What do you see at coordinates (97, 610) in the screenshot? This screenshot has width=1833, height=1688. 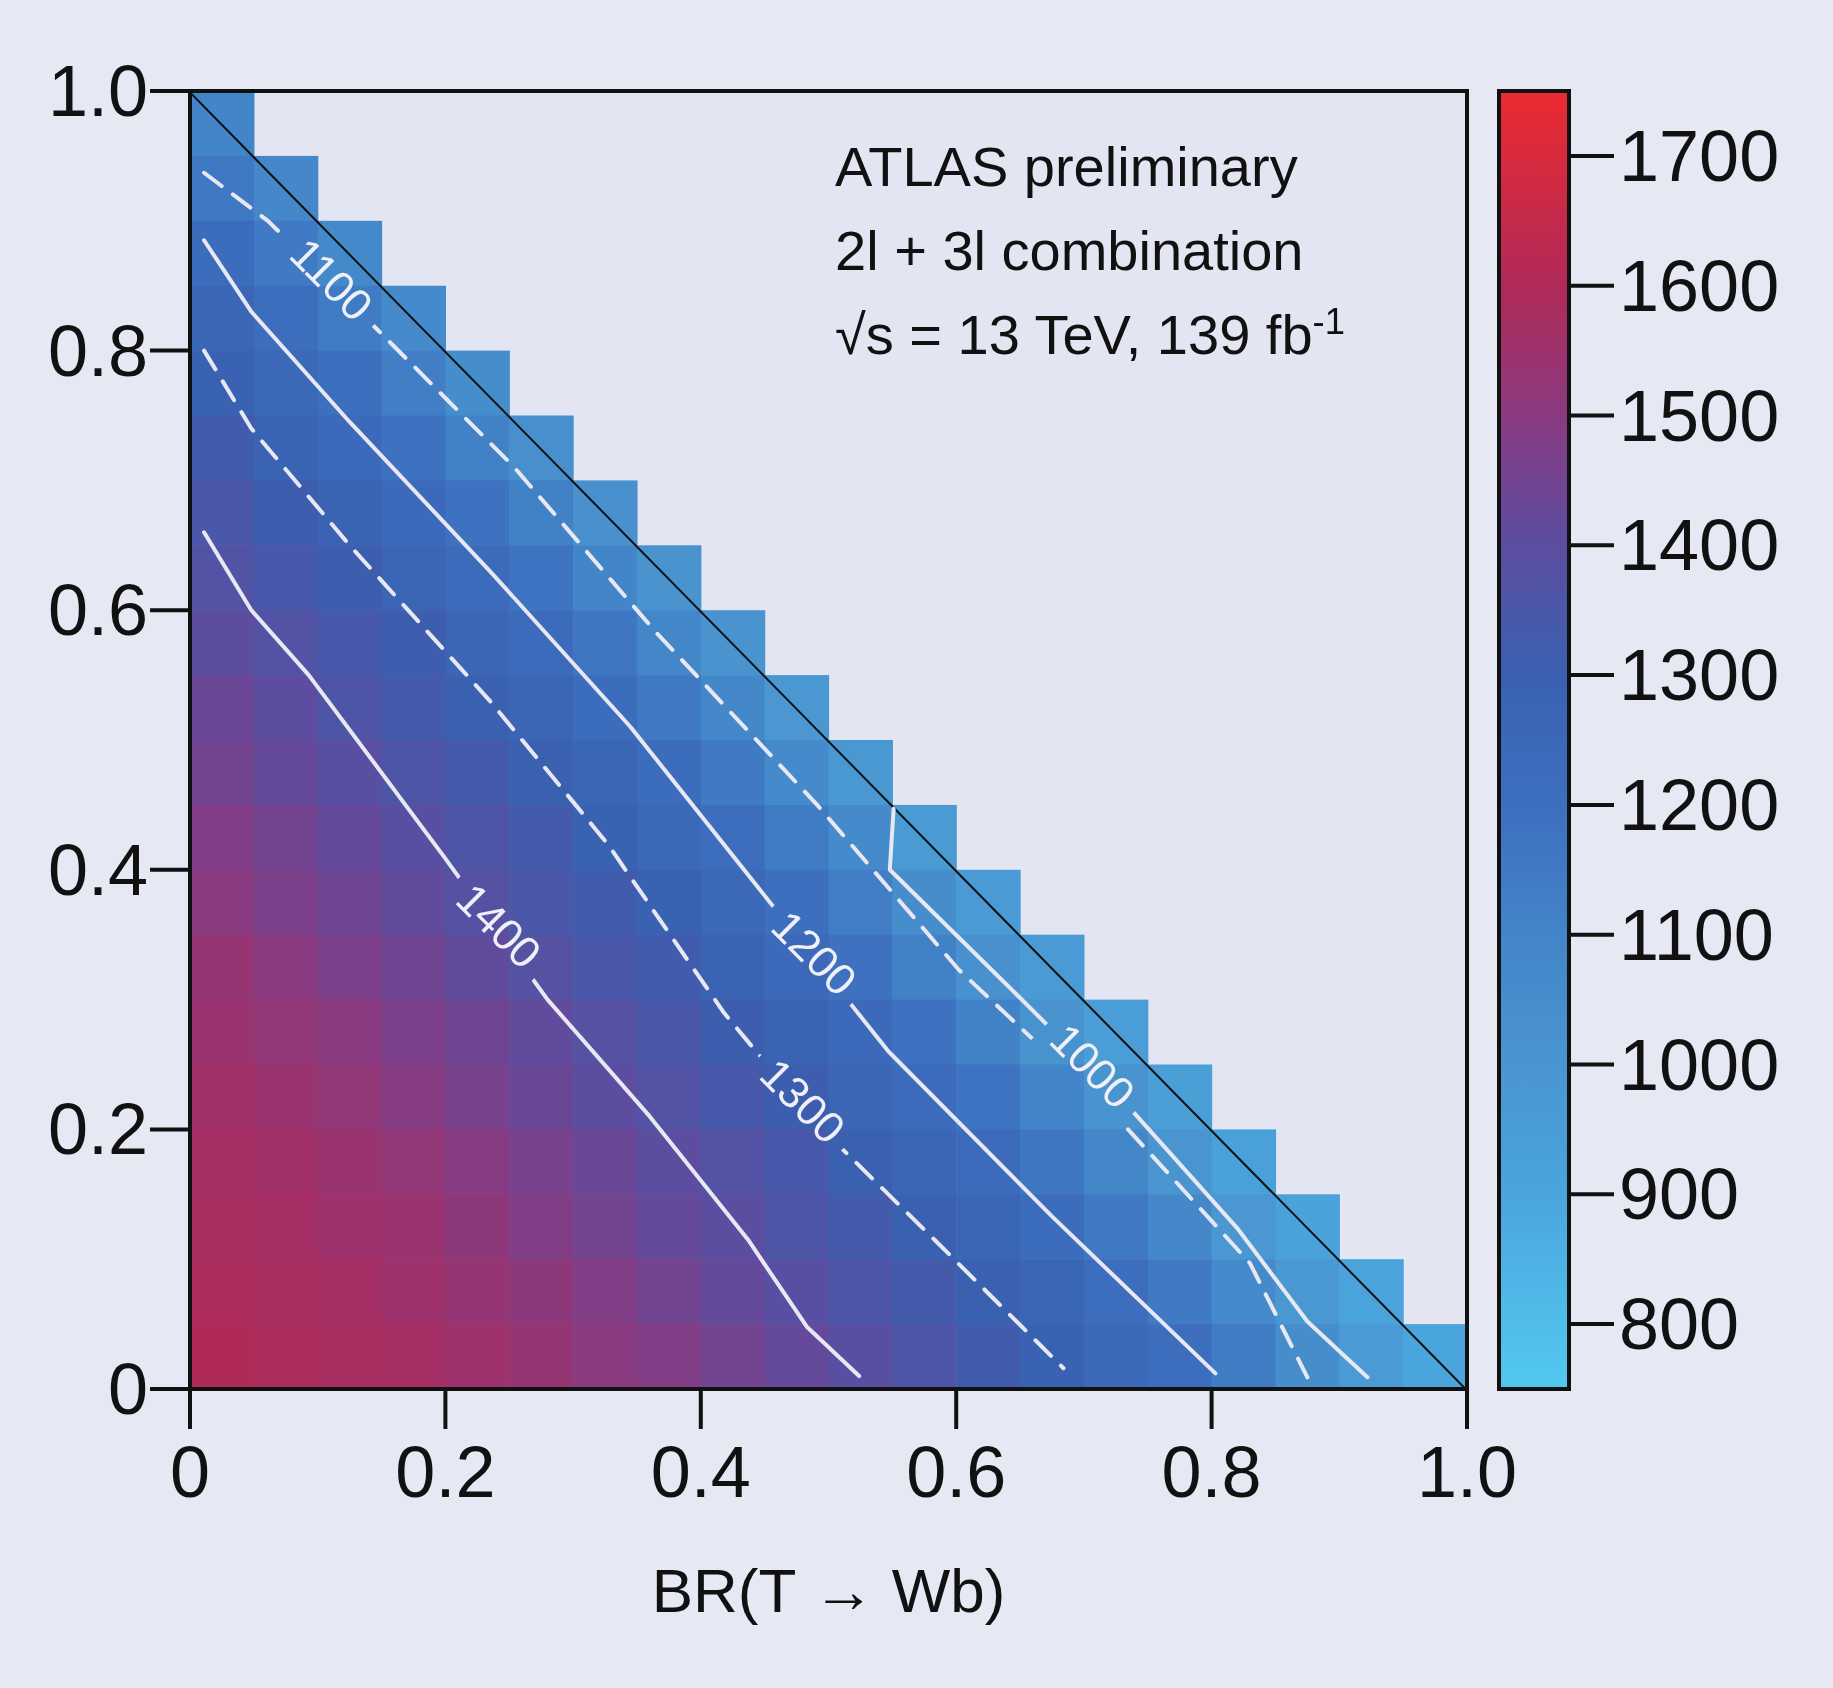 I see `y-tick-label: 0.6` at bounding box center [97, 610].